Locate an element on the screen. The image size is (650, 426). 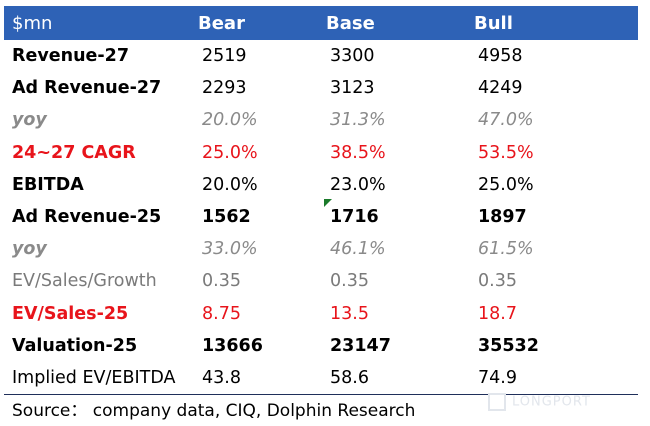
cell-bull: 0.35 is located at coordinates (497, 281).